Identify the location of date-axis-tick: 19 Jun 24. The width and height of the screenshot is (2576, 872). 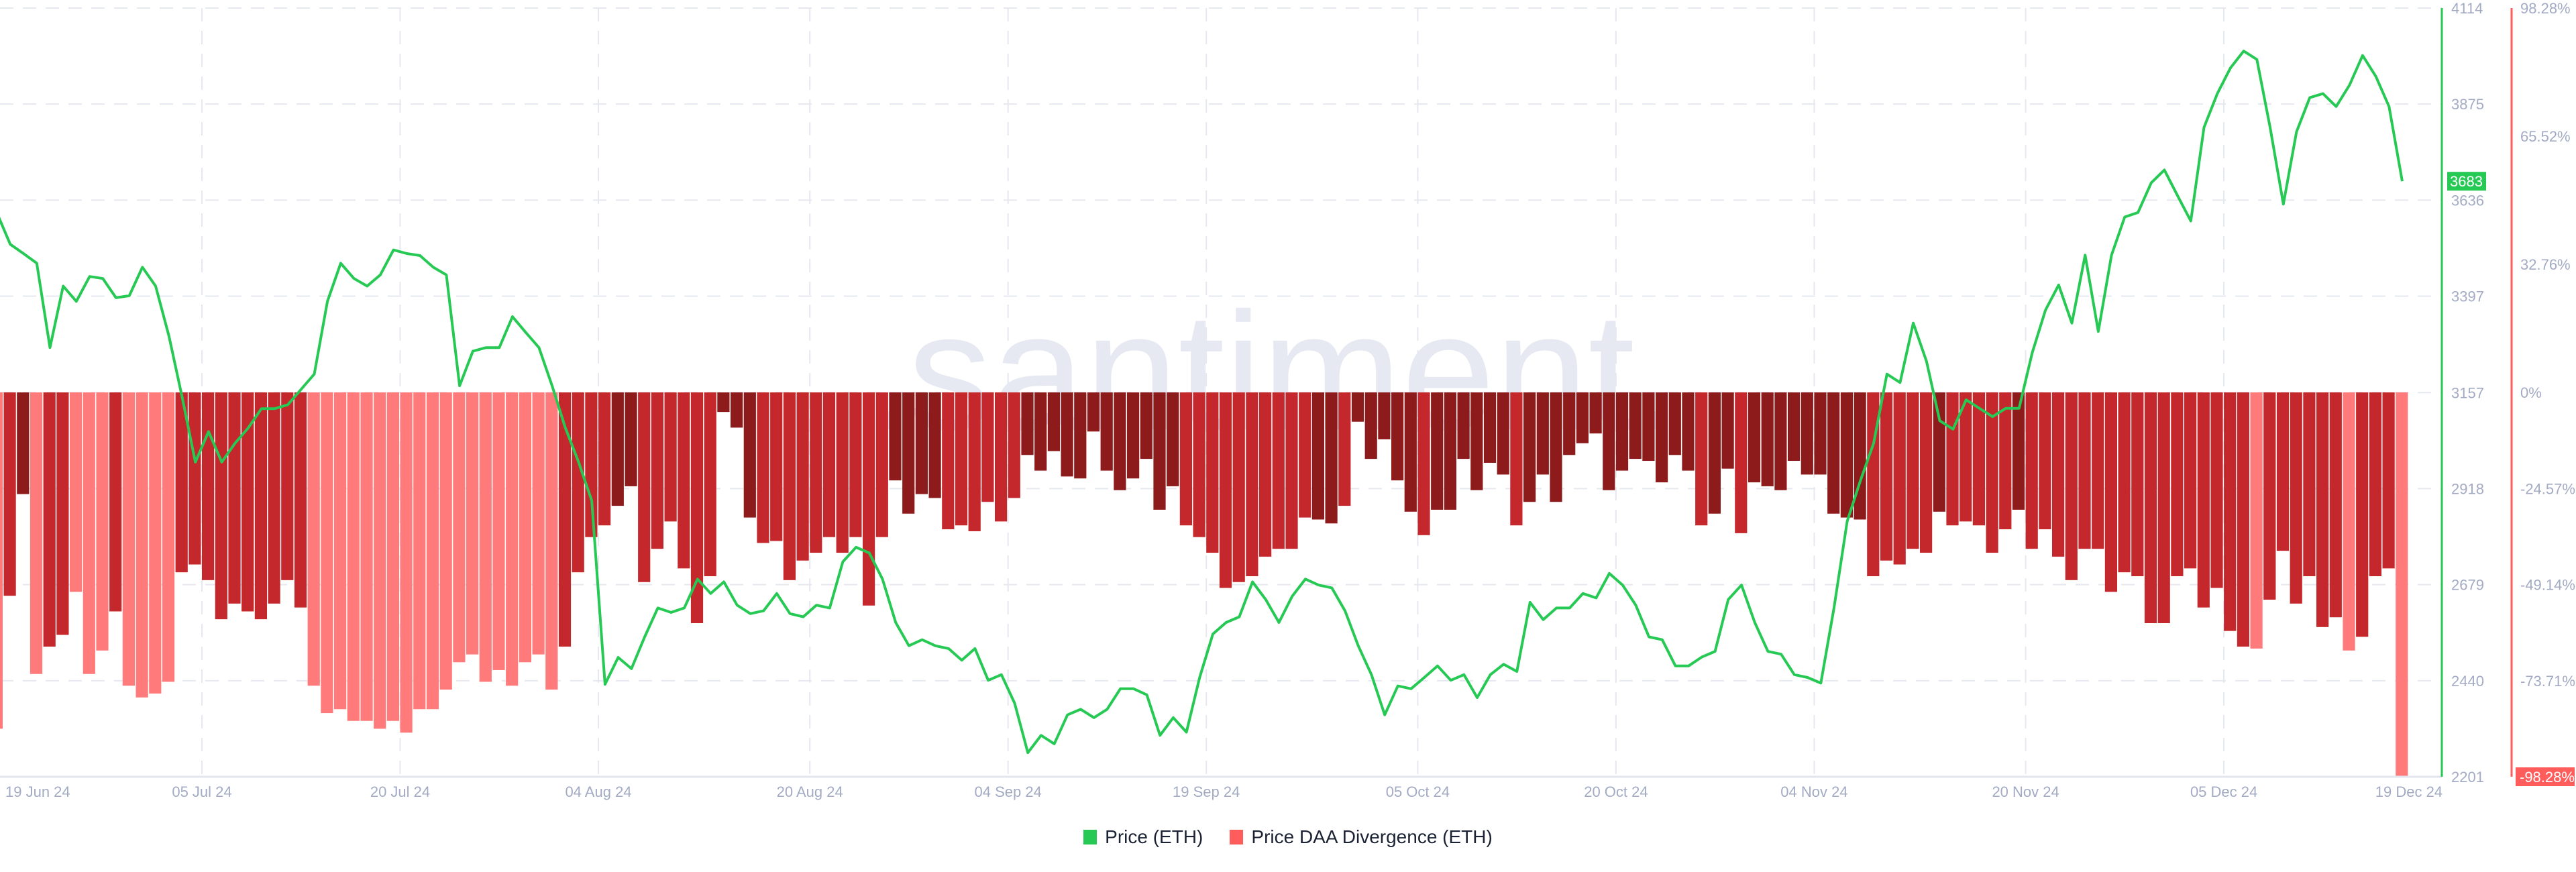
(37, 791).